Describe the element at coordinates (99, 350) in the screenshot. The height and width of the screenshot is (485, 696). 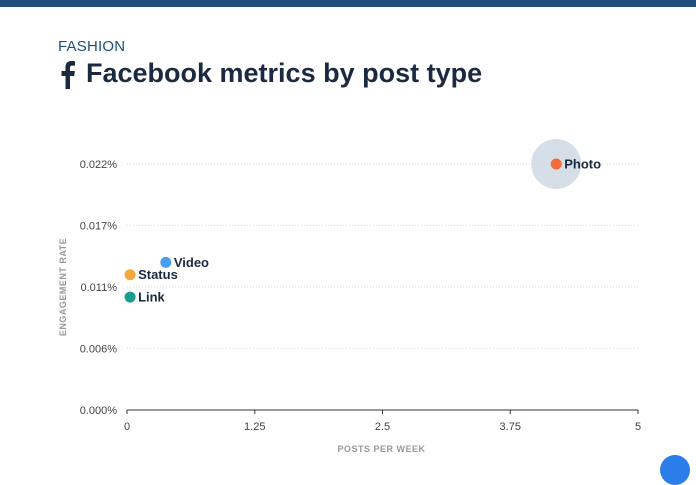
I see `y-tick-label: 0.006%` at that location.